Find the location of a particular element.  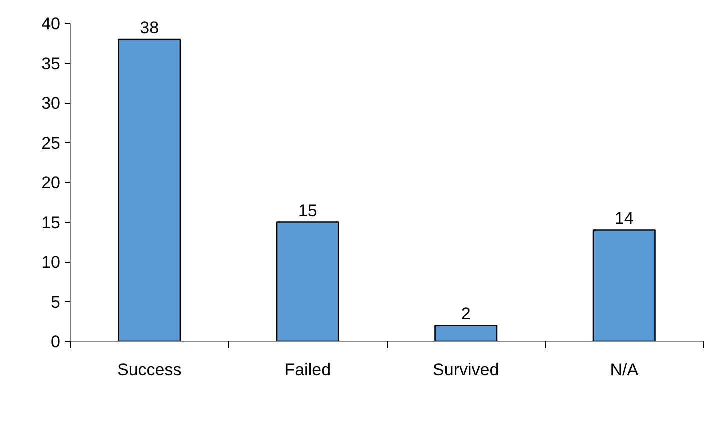

y-tick-label: 15 is located at coordinates (51, 222).